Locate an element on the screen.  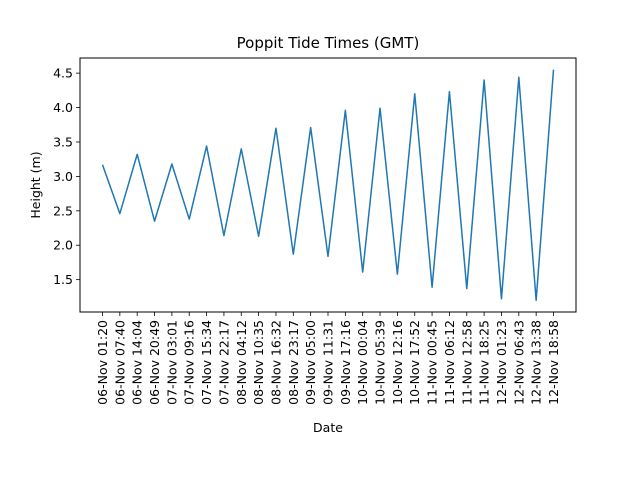
x-tick-label: 11-Nov 00:45 is located at coordinates (432, 362).